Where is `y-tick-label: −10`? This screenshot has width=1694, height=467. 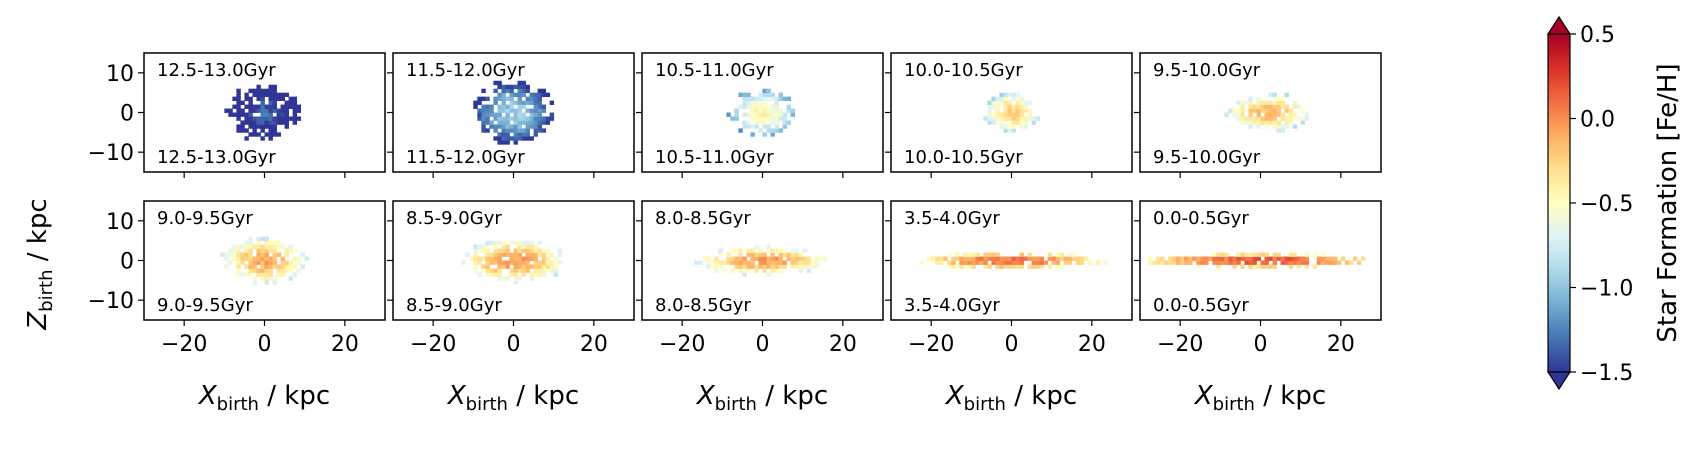
y-tick-label: −10 is located at coordinates (111, 301).